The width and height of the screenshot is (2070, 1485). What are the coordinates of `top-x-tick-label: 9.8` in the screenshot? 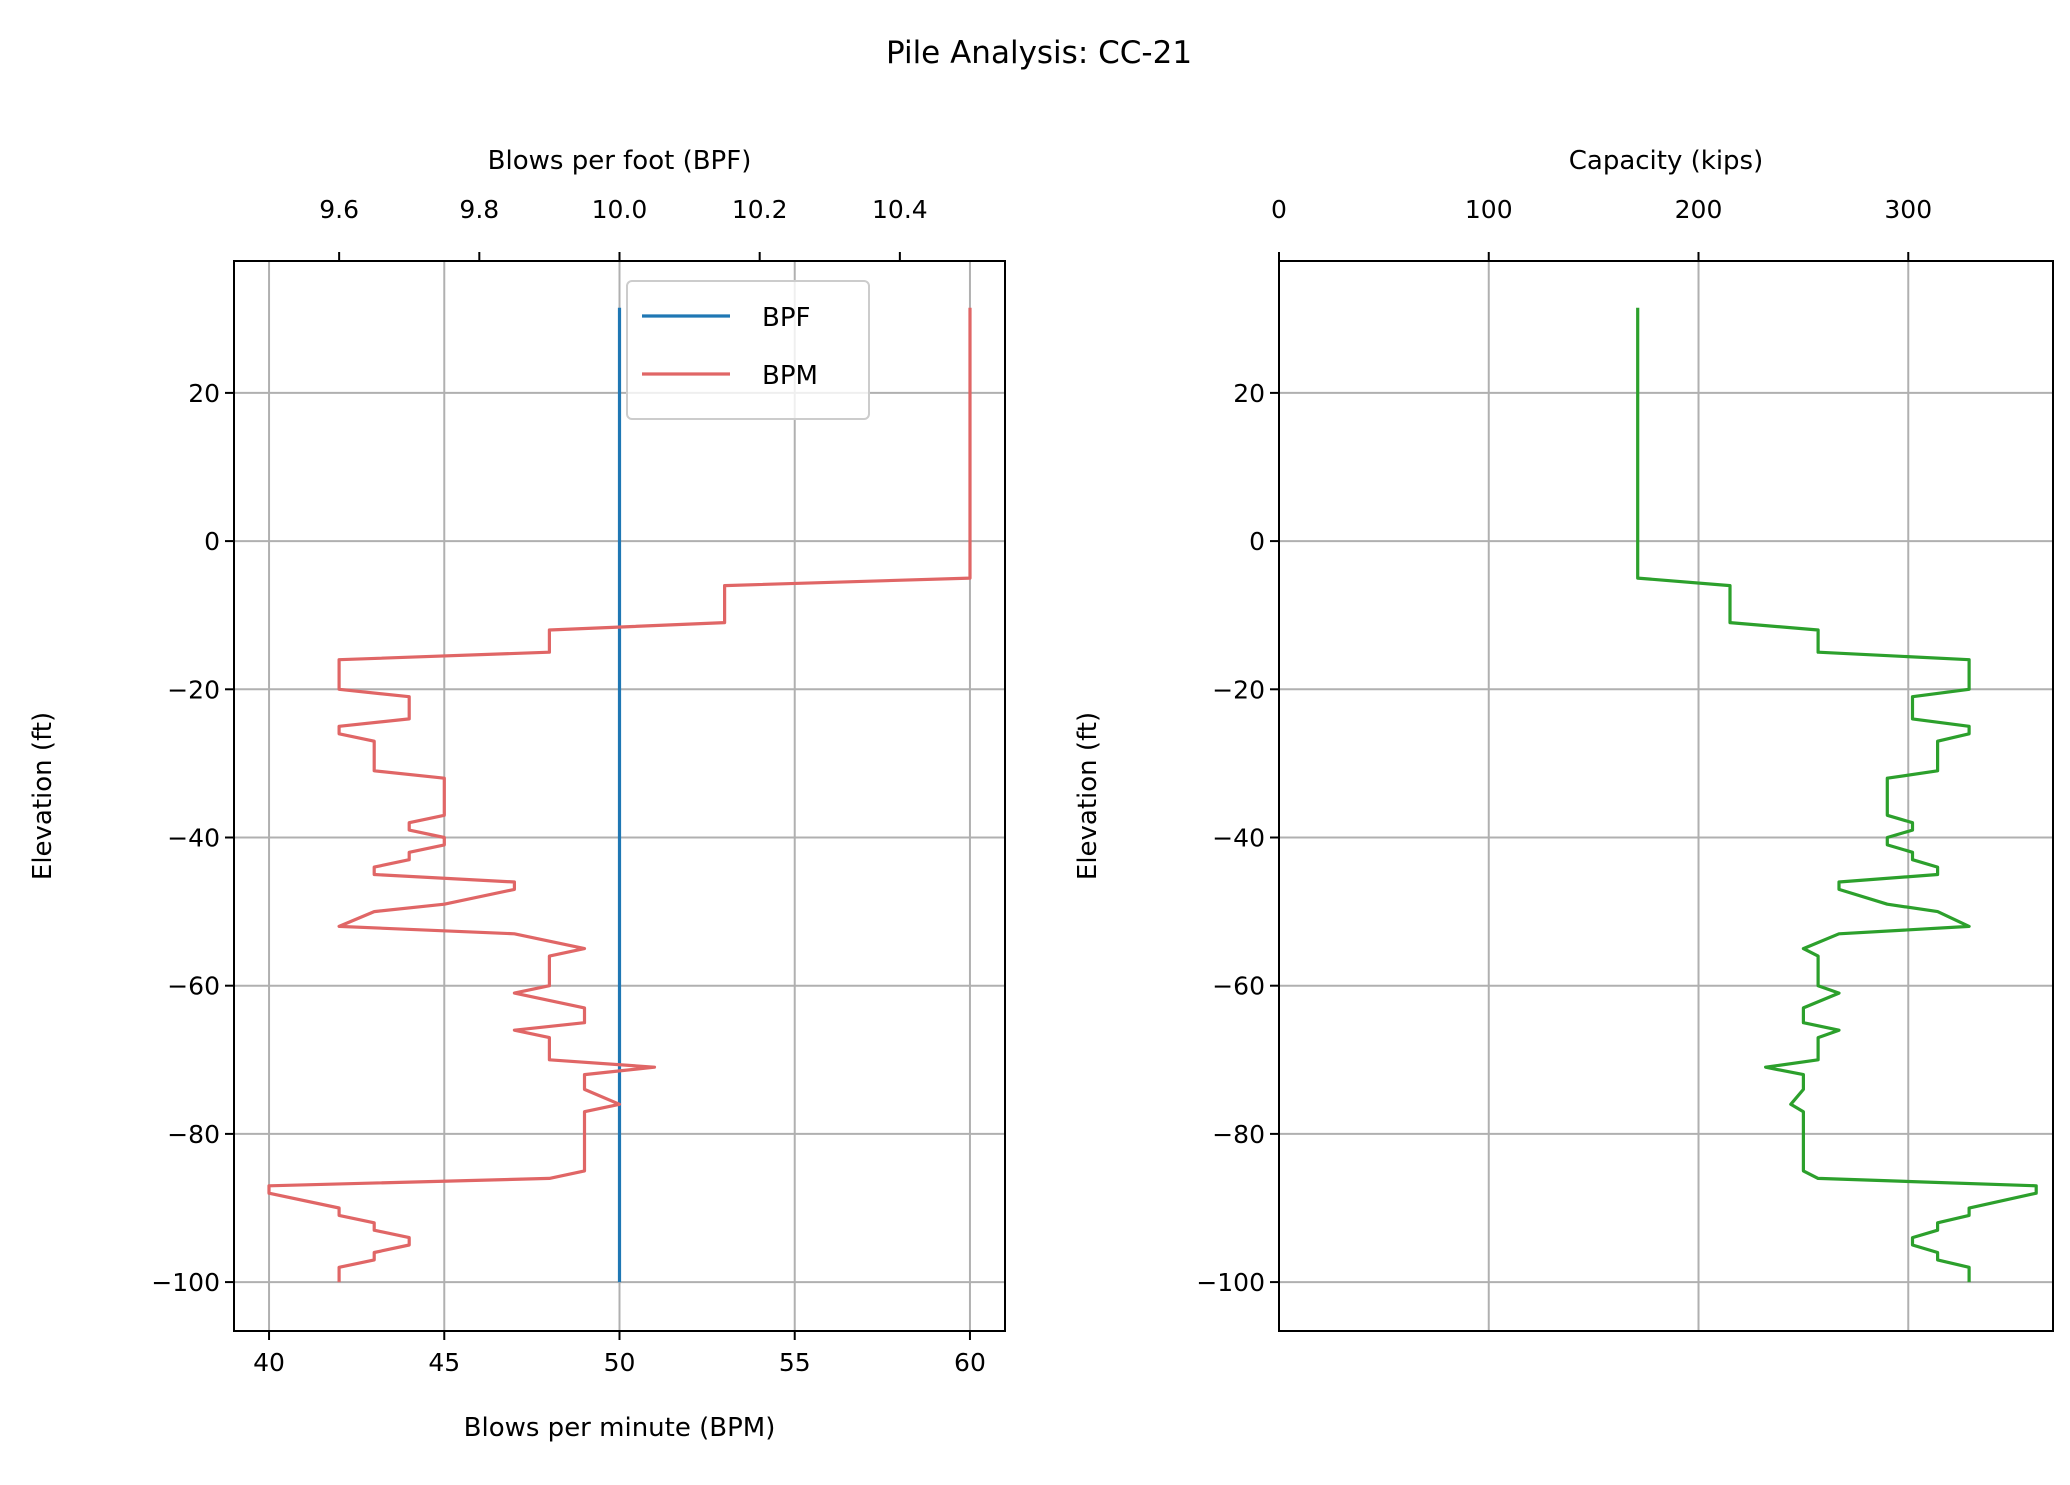 It's located at (479, 209).